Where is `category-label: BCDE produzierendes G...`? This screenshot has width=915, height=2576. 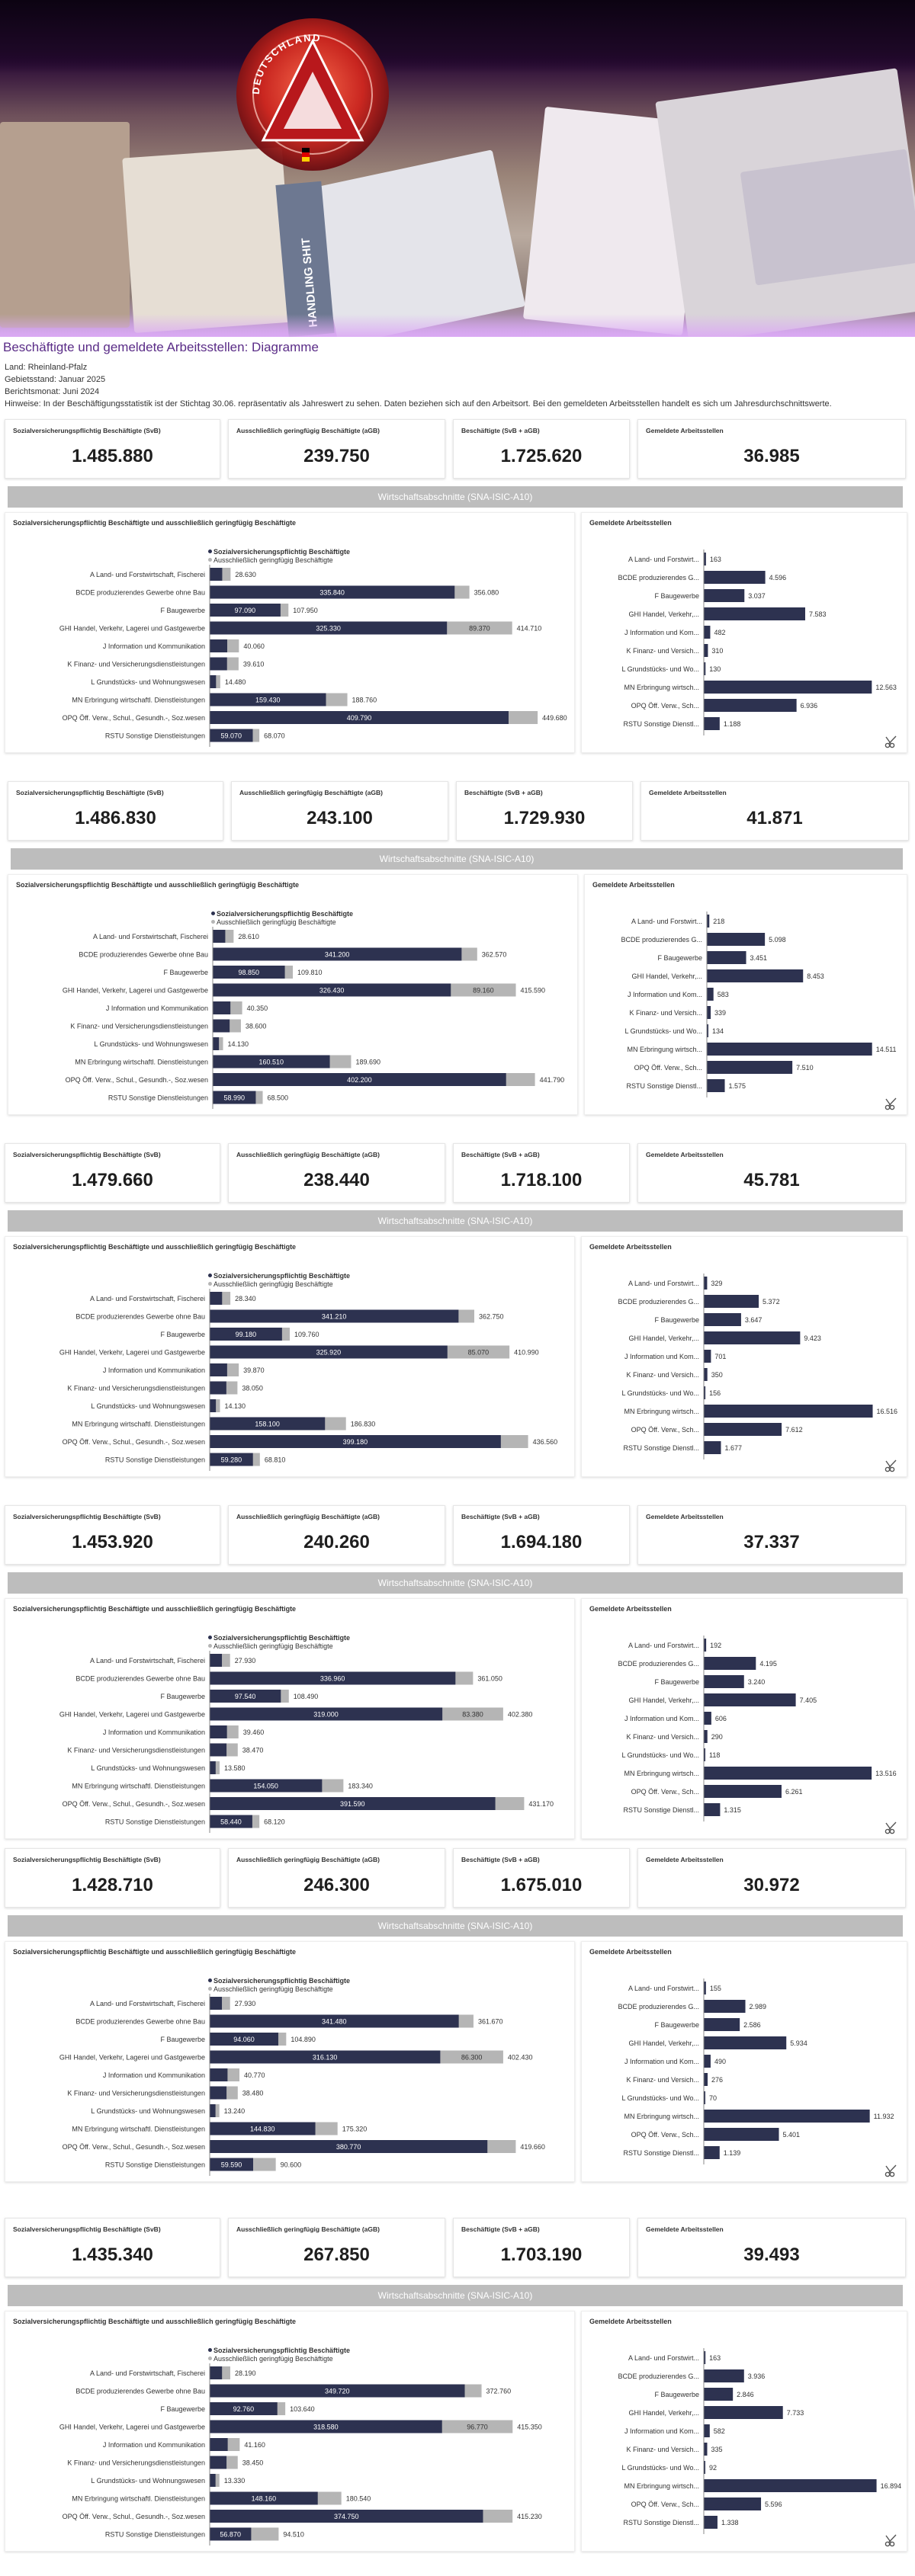
category-label: BCDE produzierendes G... is located at coordinates (658, 578).